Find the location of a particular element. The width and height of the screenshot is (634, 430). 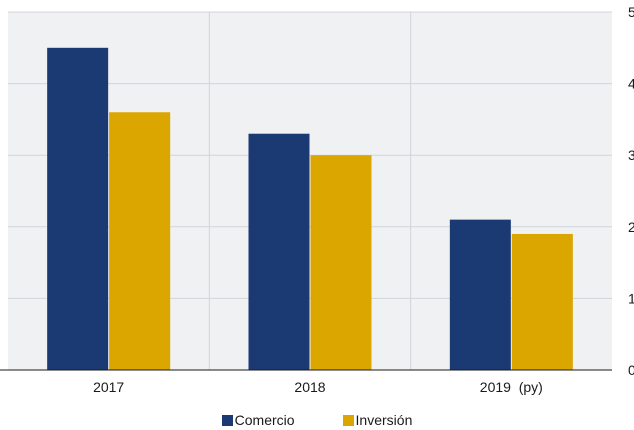

y-axis-tick-labels: 0 1 2 3 4 5 is located at coordinates (631, 191).